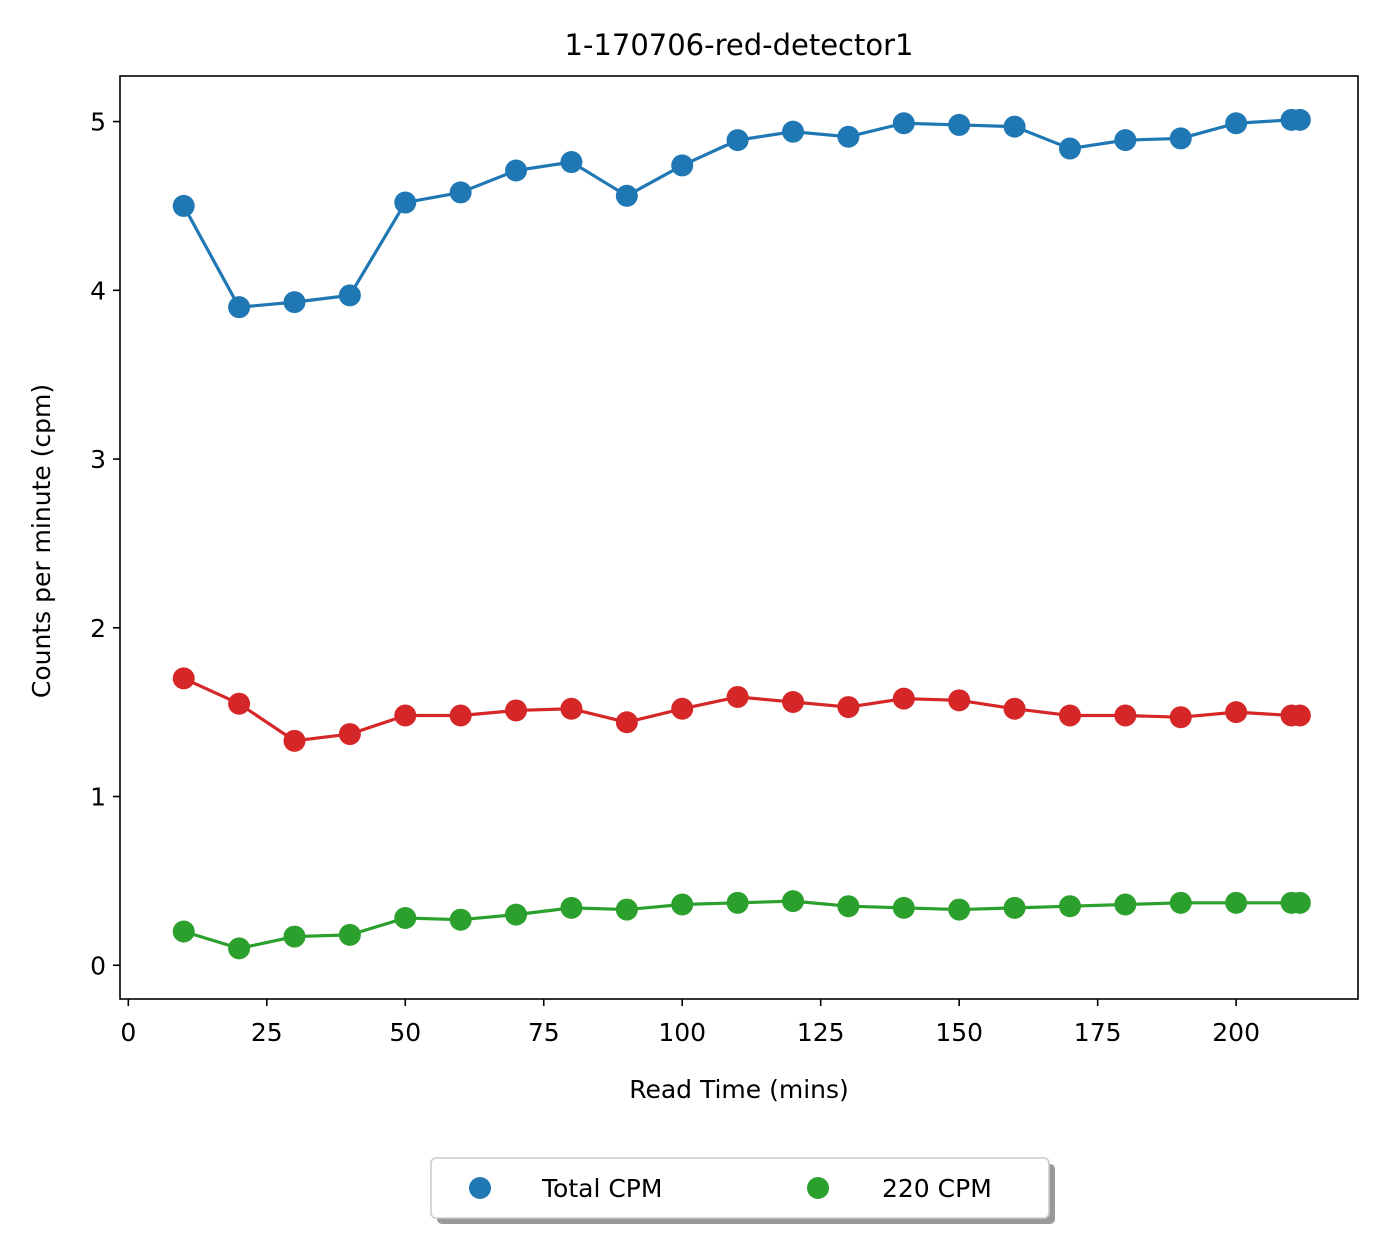  I want to click on chart-title: 1-170706-red-detector1, so click(739, 45).